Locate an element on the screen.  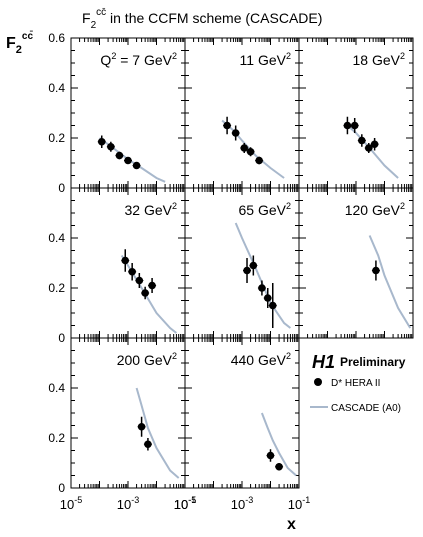
panel-q2-label: 32 GeV2 is located at coordinates (151, 209).